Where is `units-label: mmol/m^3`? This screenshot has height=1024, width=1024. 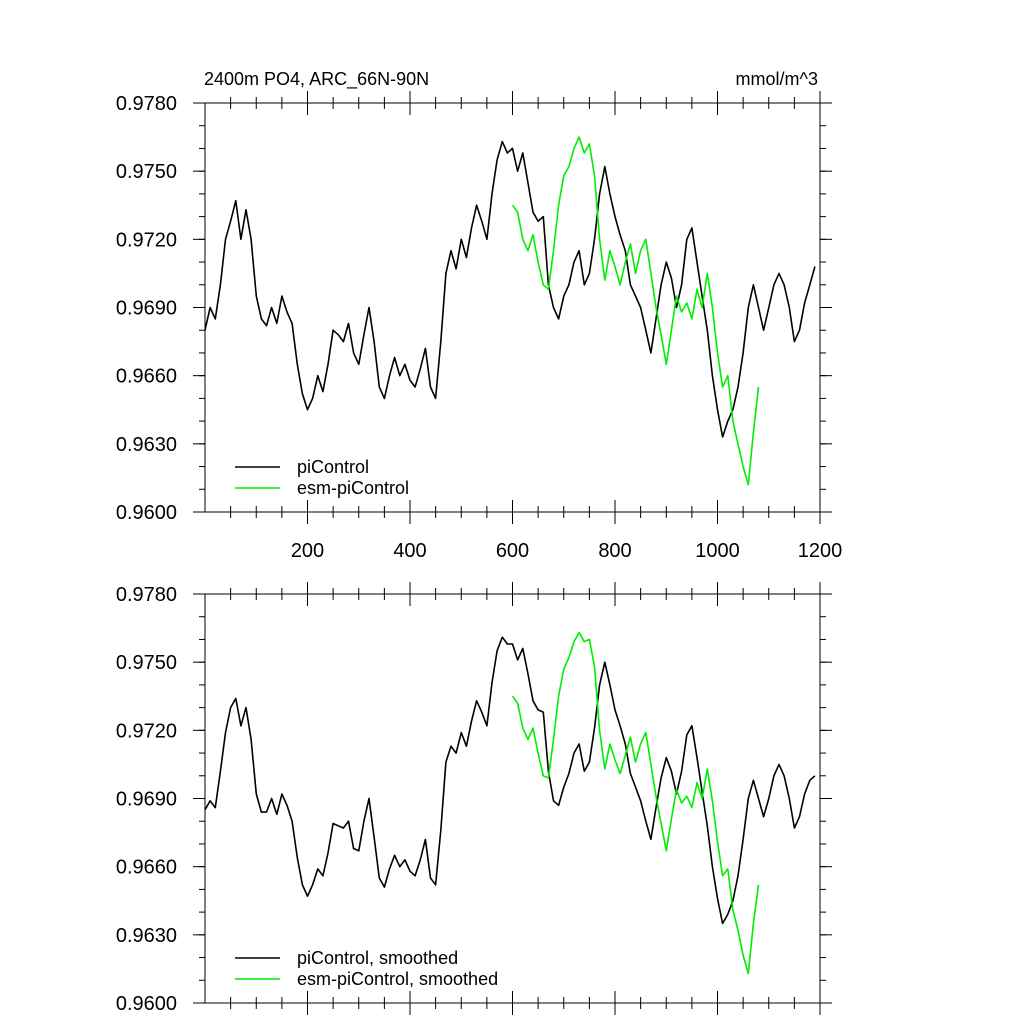 units-label: mmol/m^3 is located at coordinates (777, 79).